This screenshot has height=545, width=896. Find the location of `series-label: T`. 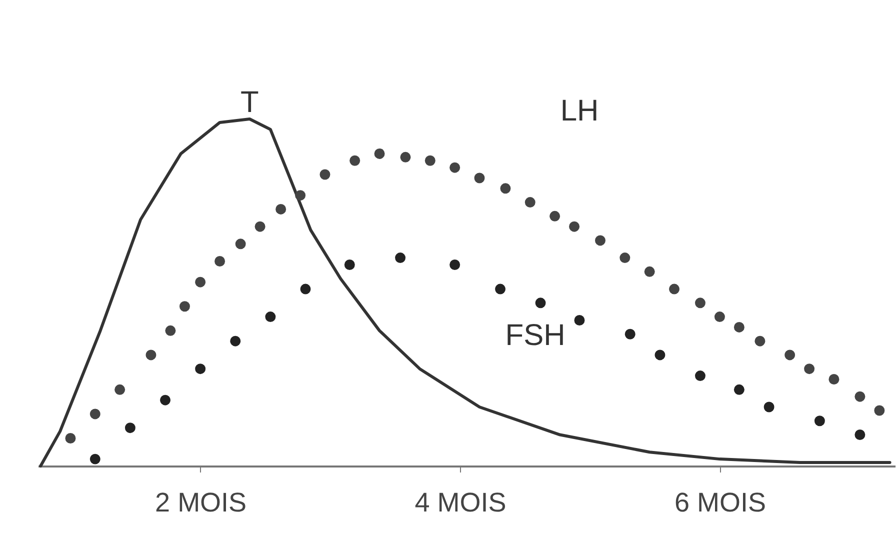

series-label: T is located at coordinates (249, 102).